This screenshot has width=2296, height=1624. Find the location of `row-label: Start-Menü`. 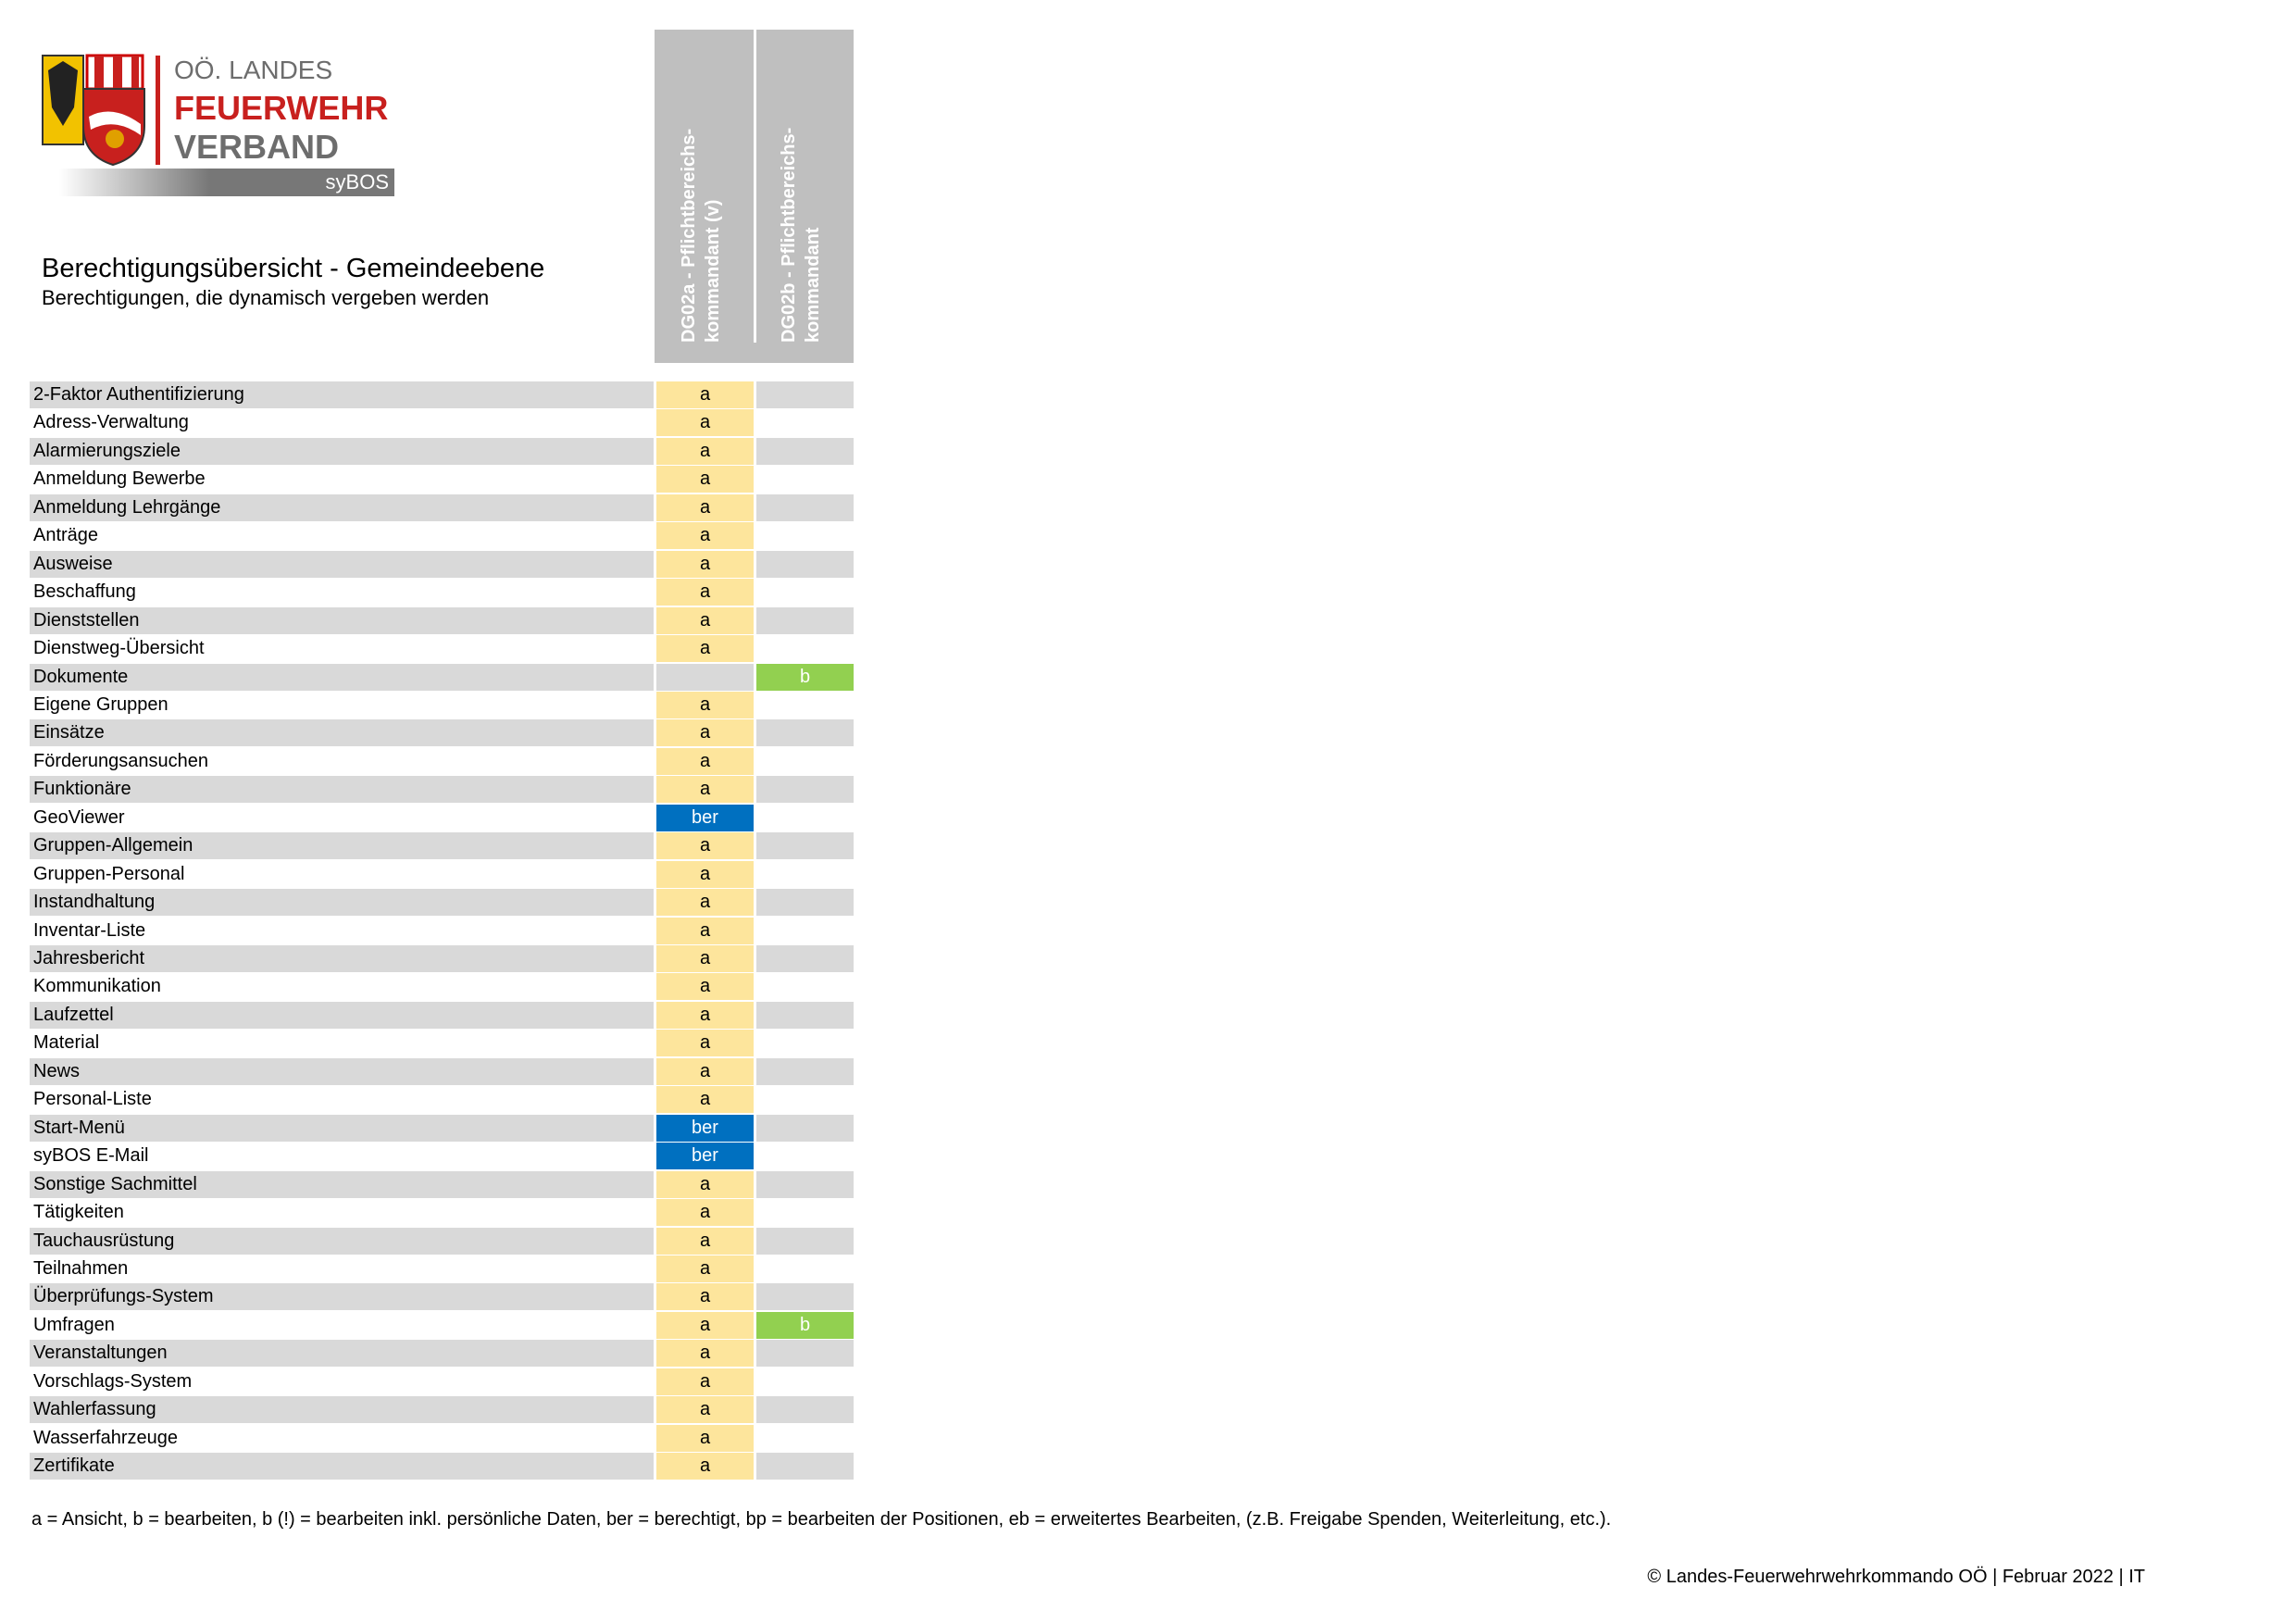

row-label: Start-Menü is located at coordinates (342, 1128).